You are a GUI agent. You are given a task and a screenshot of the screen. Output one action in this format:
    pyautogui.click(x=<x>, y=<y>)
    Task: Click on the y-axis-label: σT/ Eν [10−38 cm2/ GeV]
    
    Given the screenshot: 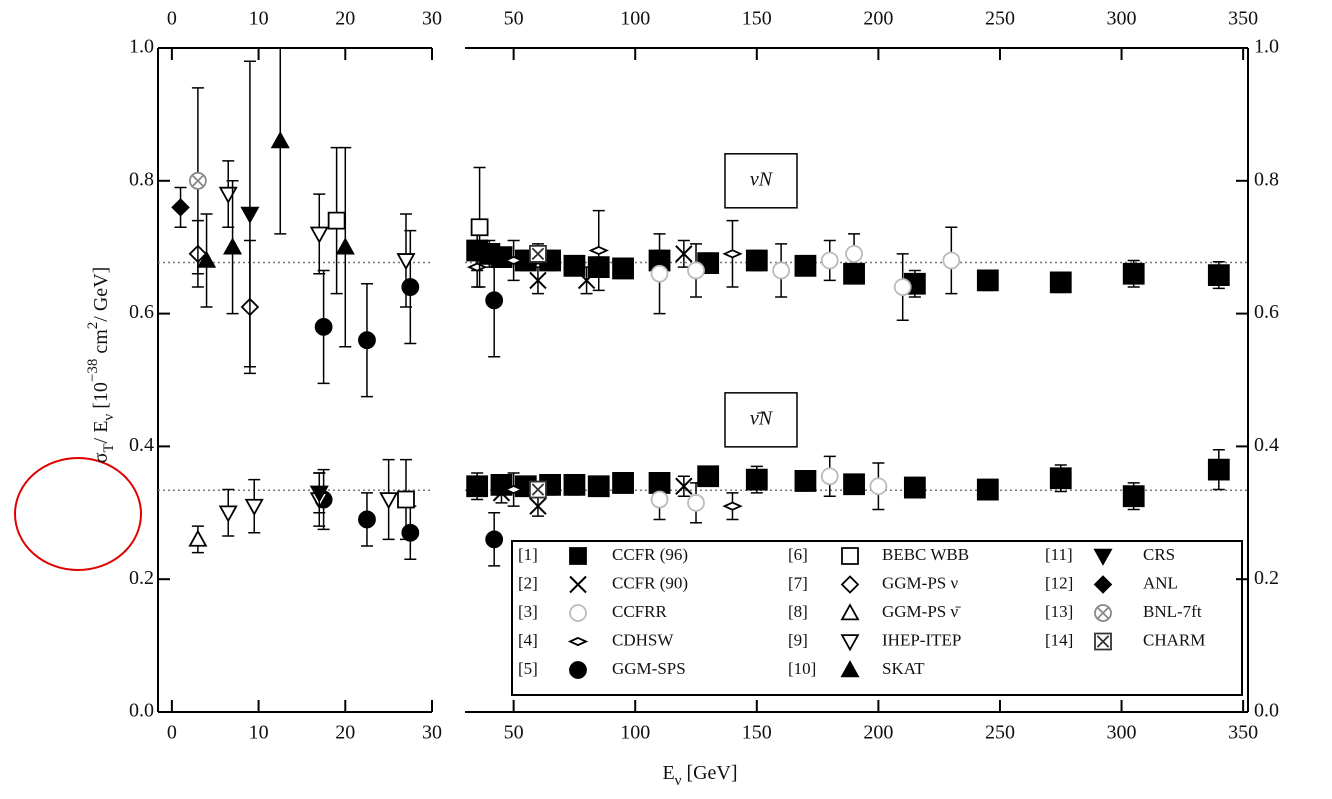 What is the action you would take?
    pyautogui.click(x=101, y=365)
    